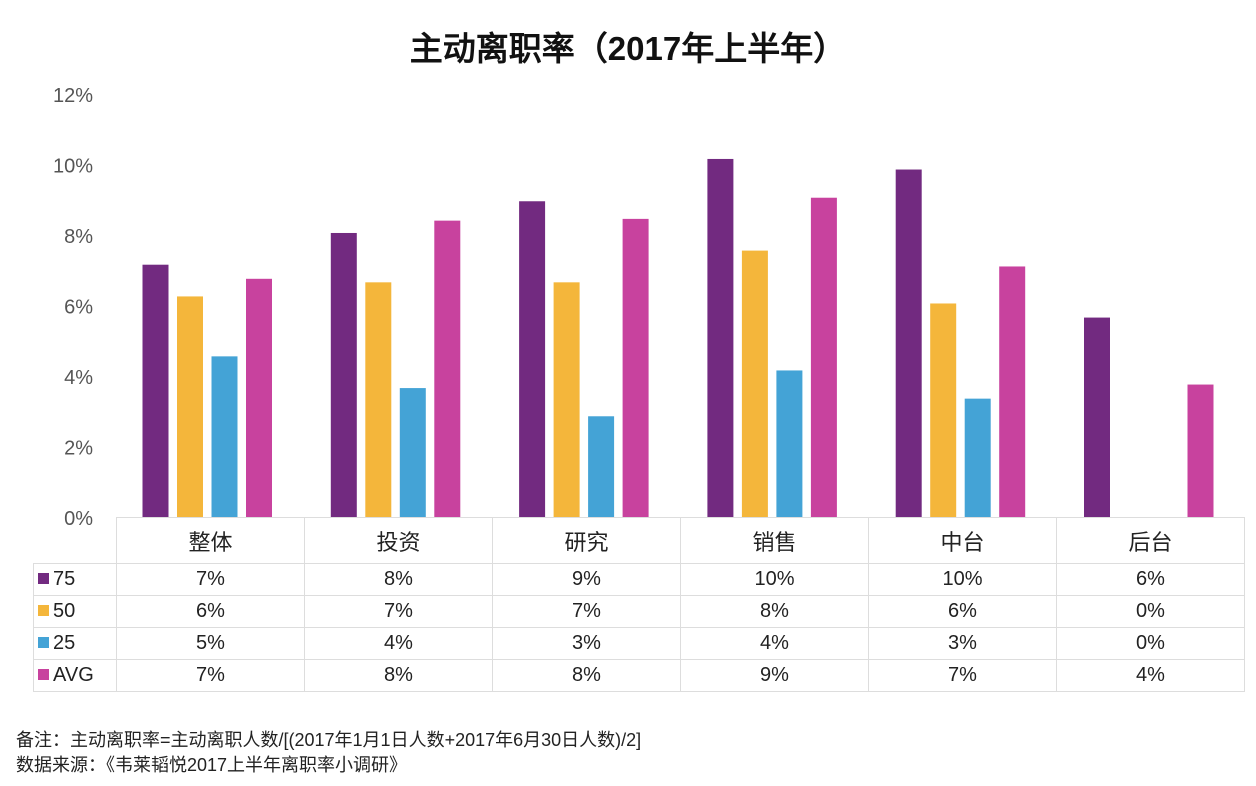 The width and height of the screenshot is (1256, 786). I want to click on bar-75-研究, so click(532, 359).